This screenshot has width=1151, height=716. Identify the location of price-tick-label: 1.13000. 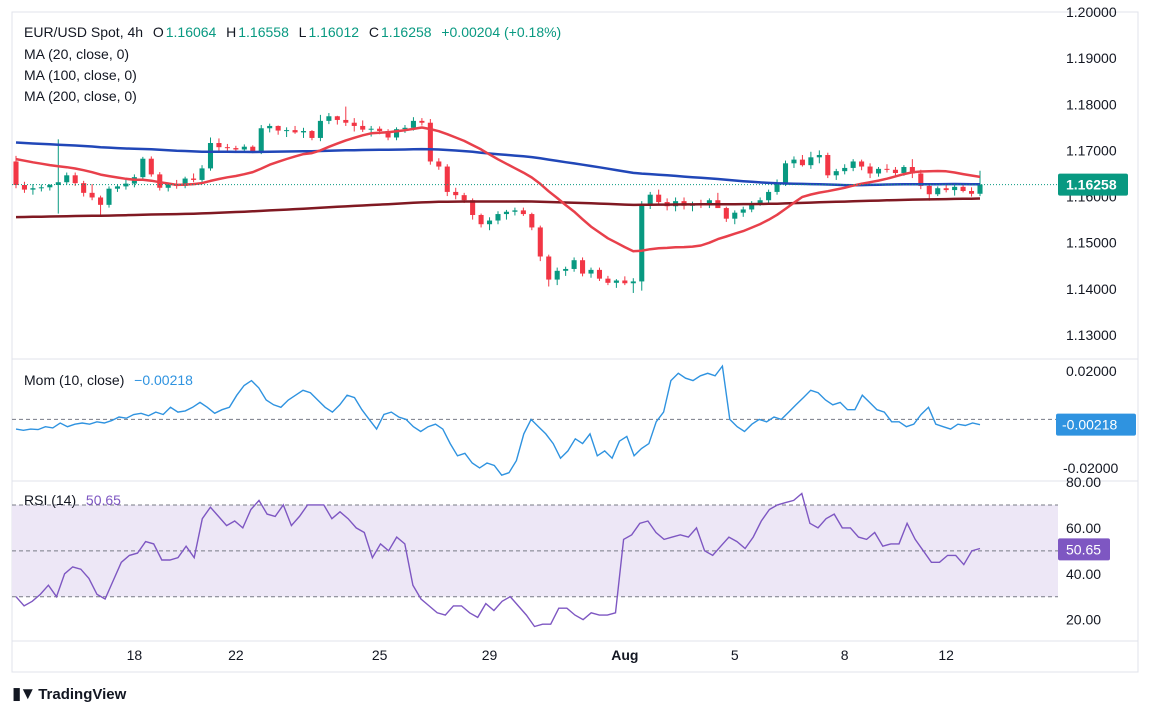
(1091, 335).